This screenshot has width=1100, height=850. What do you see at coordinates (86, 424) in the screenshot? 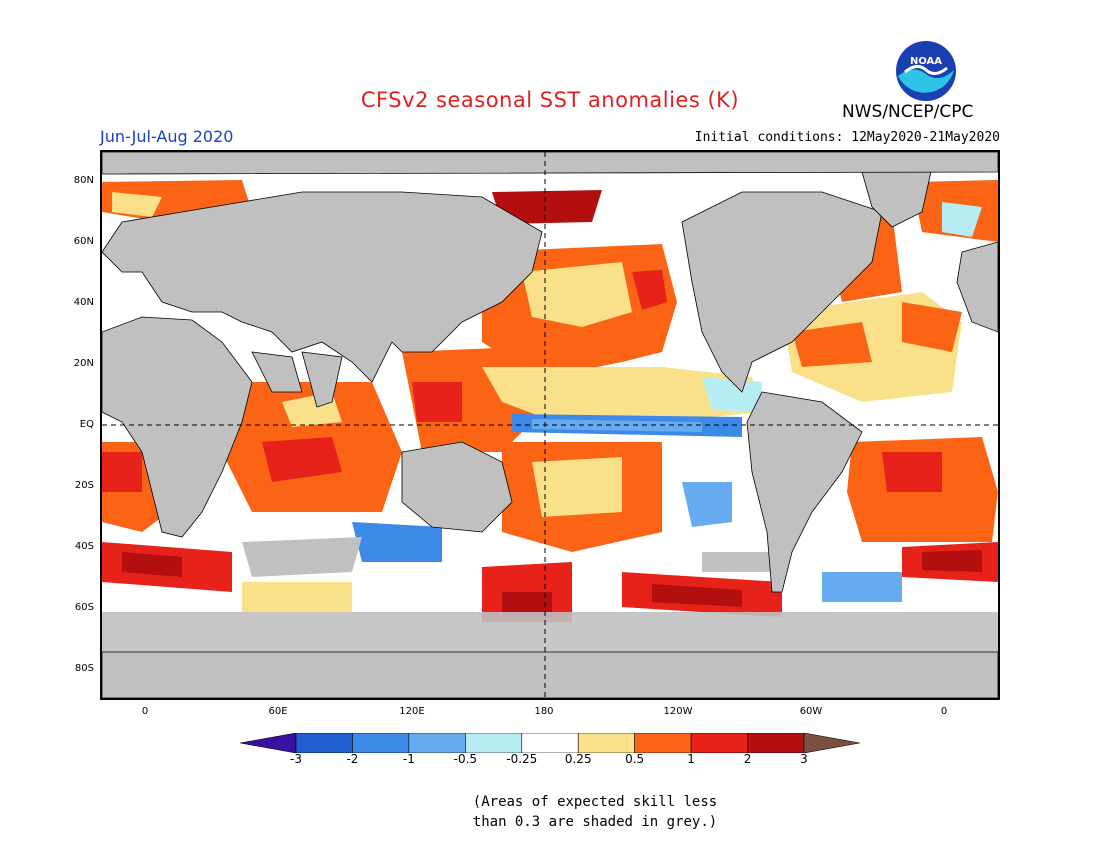
I see `lat-label-eq: EQ` at bounding box center [86, 424].